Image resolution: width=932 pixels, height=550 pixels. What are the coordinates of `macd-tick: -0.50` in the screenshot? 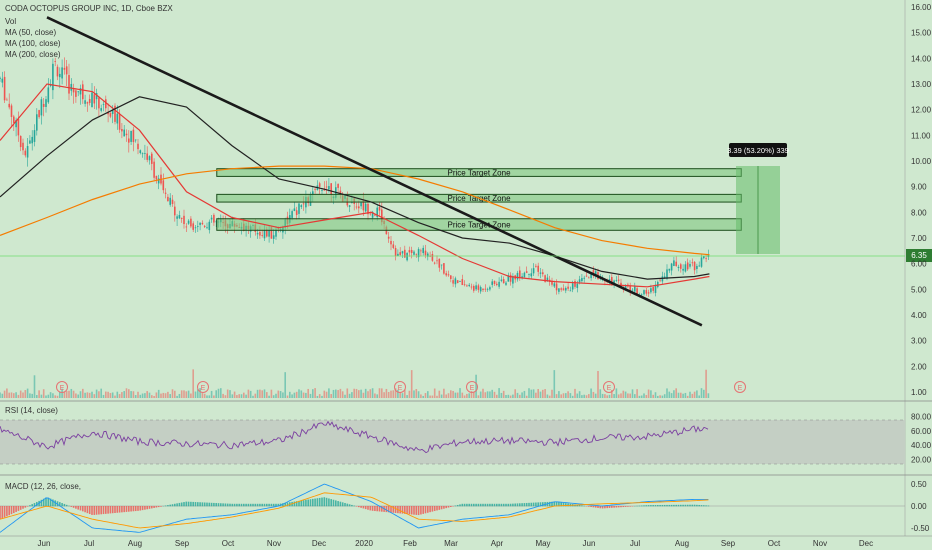 It's located at (920, 528).